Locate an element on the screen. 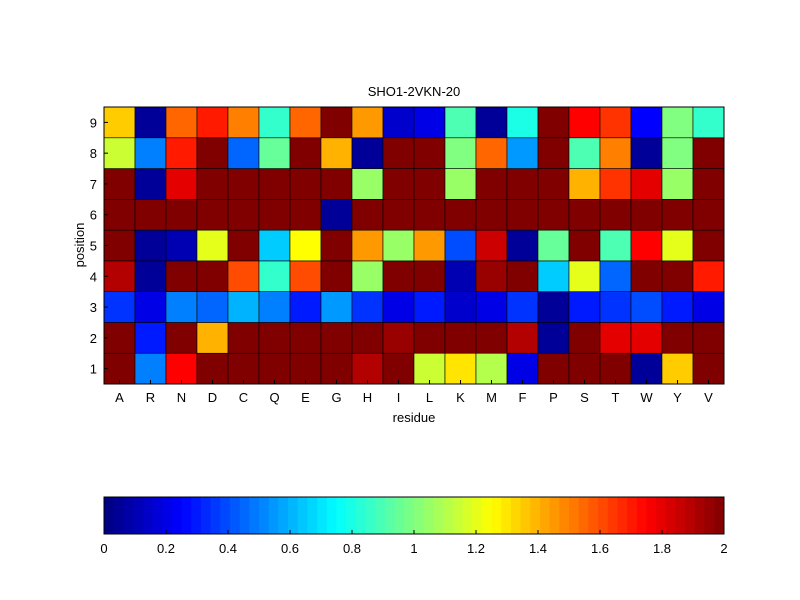  colorbar-tick-label: 0.4 is located at coordinates (228, 548).